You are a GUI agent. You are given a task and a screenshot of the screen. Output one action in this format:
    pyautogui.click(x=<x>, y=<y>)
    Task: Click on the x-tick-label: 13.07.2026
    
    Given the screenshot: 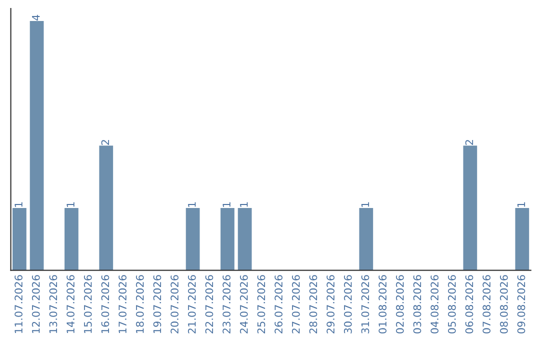 What is the action you would take?
    pyautogui.click(x=53, y=304)
    